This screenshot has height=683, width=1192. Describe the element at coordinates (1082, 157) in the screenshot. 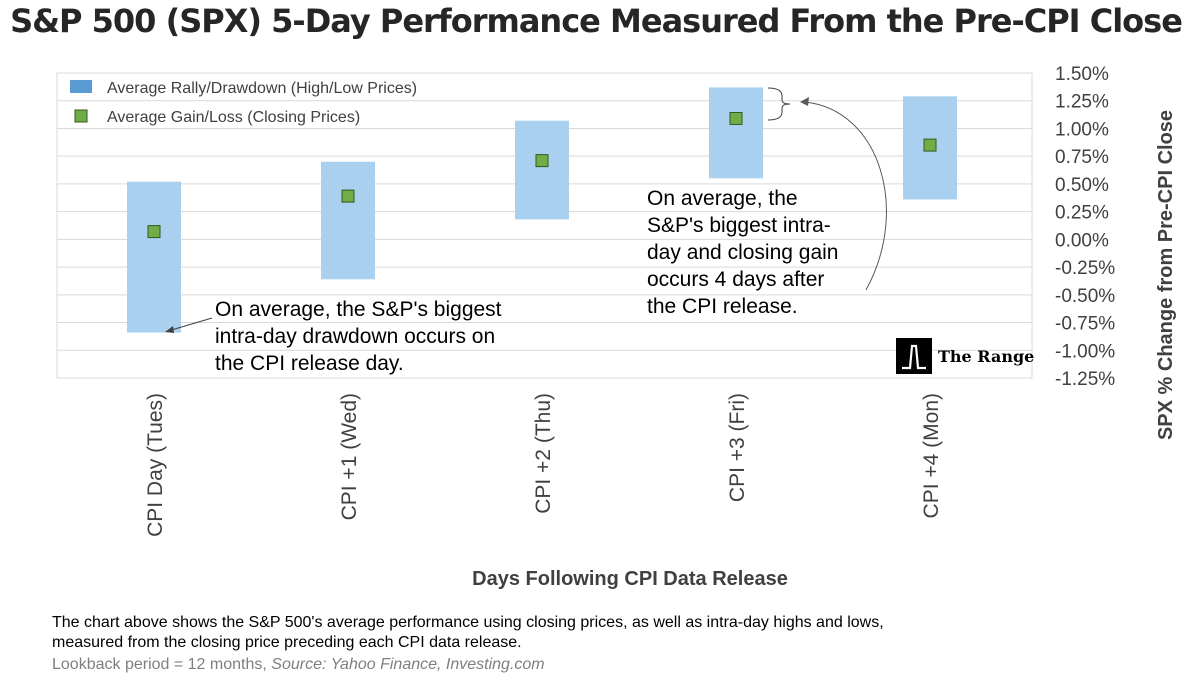

I see `y-tick-label: 0.75%` at that location.